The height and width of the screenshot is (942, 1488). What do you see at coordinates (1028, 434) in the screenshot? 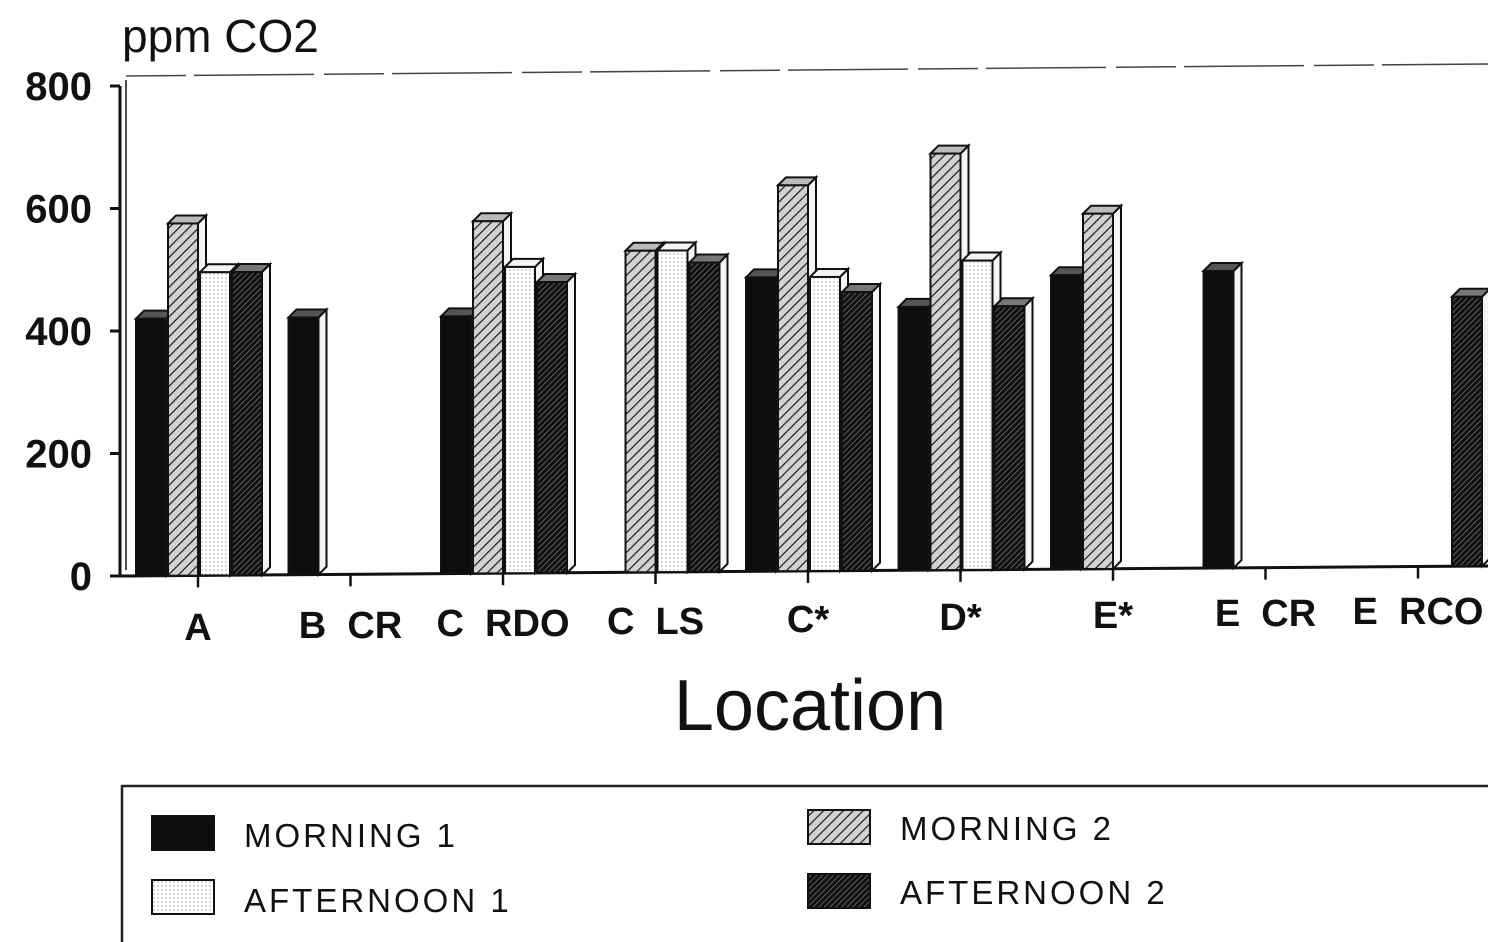
I see `bar-d-afternoon-2-side` at bounding box center [1028, 434].